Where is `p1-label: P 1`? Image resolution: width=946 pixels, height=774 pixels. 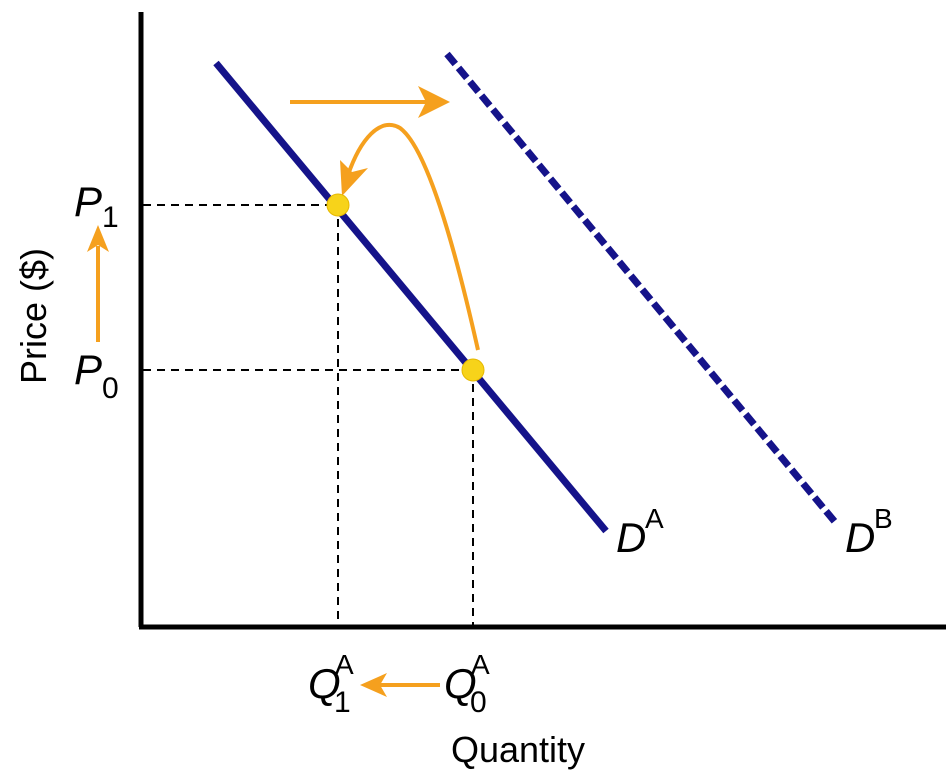 p1-label: P 1 is located at coordinates (96, 206).